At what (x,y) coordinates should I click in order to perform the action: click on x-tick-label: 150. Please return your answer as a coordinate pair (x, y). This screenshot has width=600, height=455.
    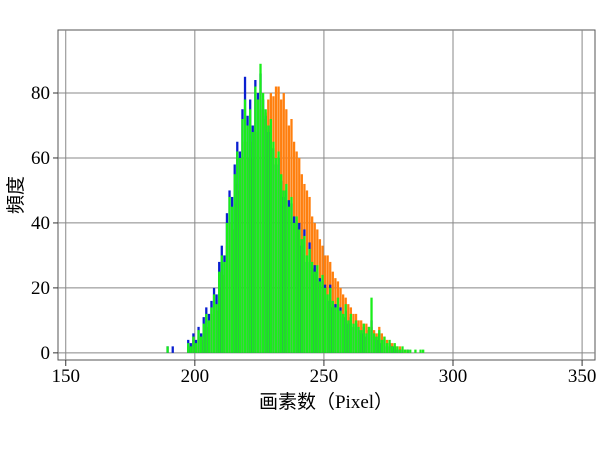
    Looking at the image, I should click on (65, 376).